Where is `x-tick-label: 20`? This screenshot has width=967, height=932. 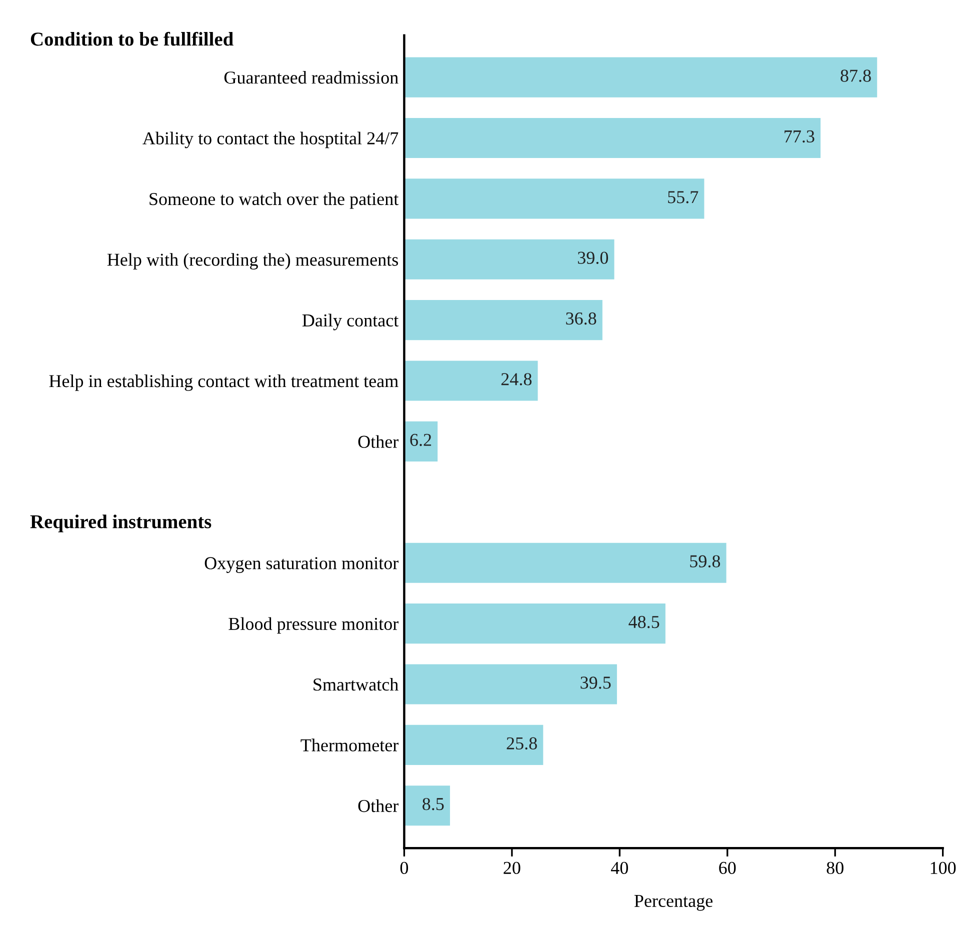 x-tick-label: 20 is located at coordinates (512, 868).